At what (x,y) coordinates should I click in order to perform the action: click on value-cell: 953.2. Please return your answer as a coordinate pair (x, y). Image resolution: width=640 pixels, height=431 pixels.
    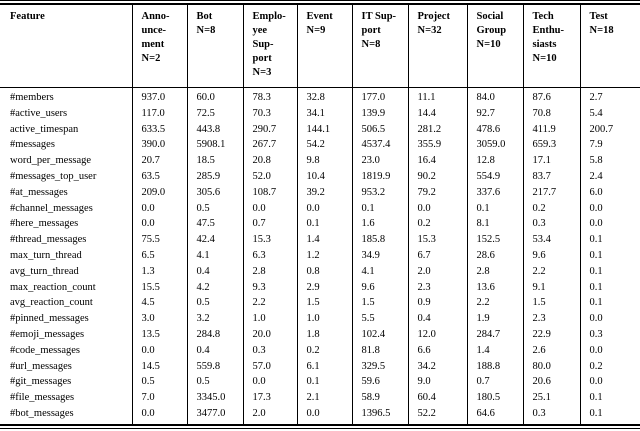
    Looking at the image, I should click on (379, 192).